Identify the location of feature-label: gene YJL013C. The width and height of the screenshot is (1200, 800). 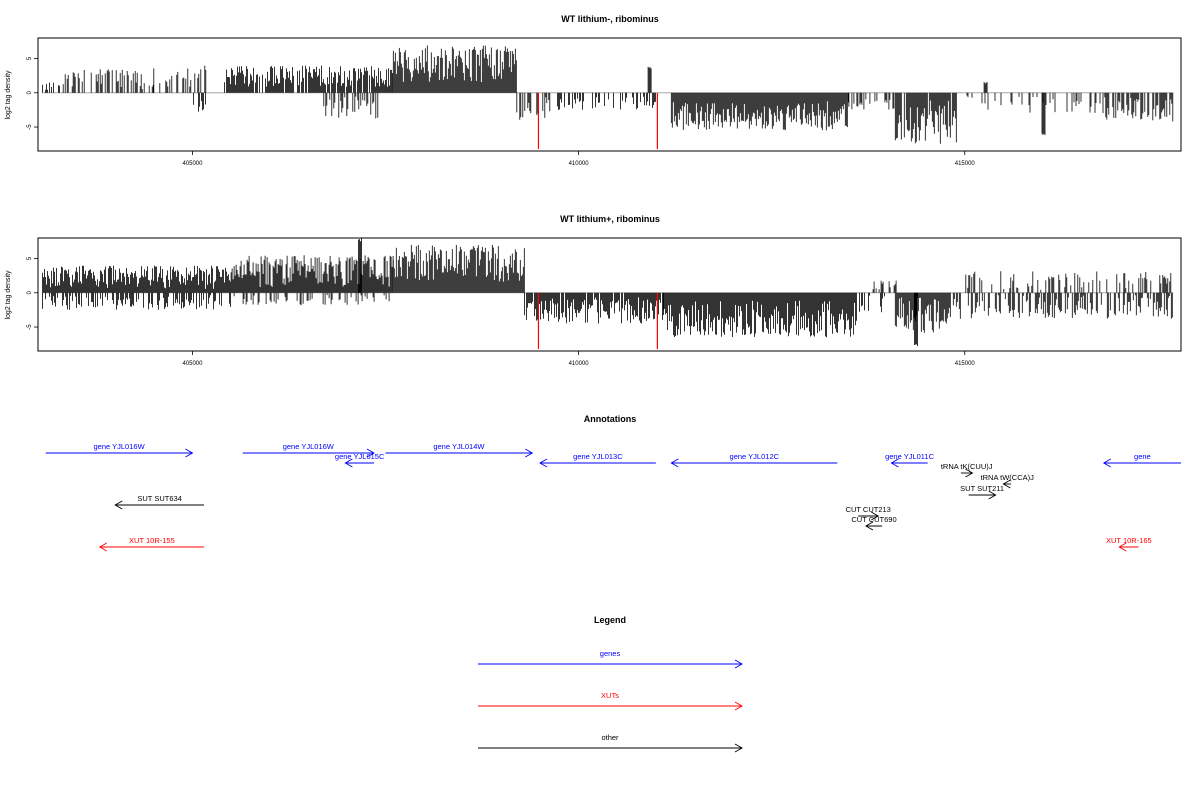
(598, 456).